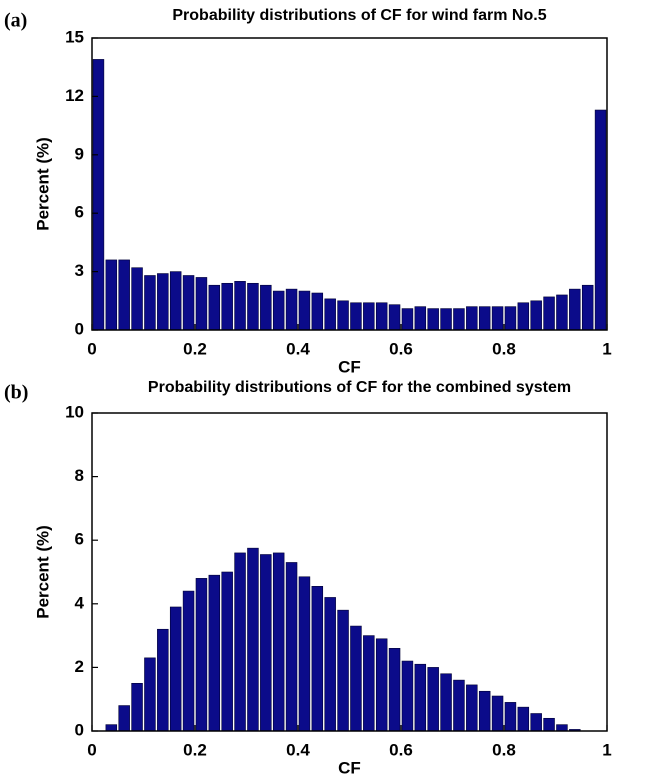  What do you see at coordinates (74, 36) in the screenshot?
I see `y-tick-label: 15` at bounding box center [74, 36].